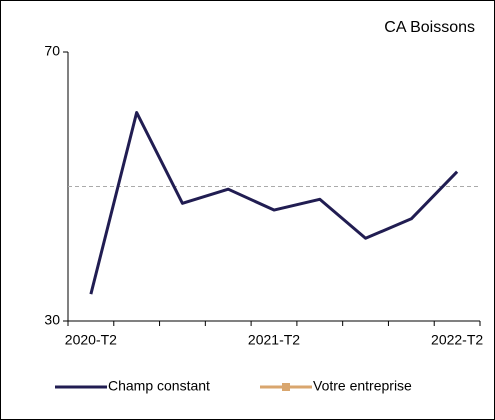 The width and height of the screenshot is (495, 420). I want to click on x-tick-label: 2020-T2, so click(91, 340).